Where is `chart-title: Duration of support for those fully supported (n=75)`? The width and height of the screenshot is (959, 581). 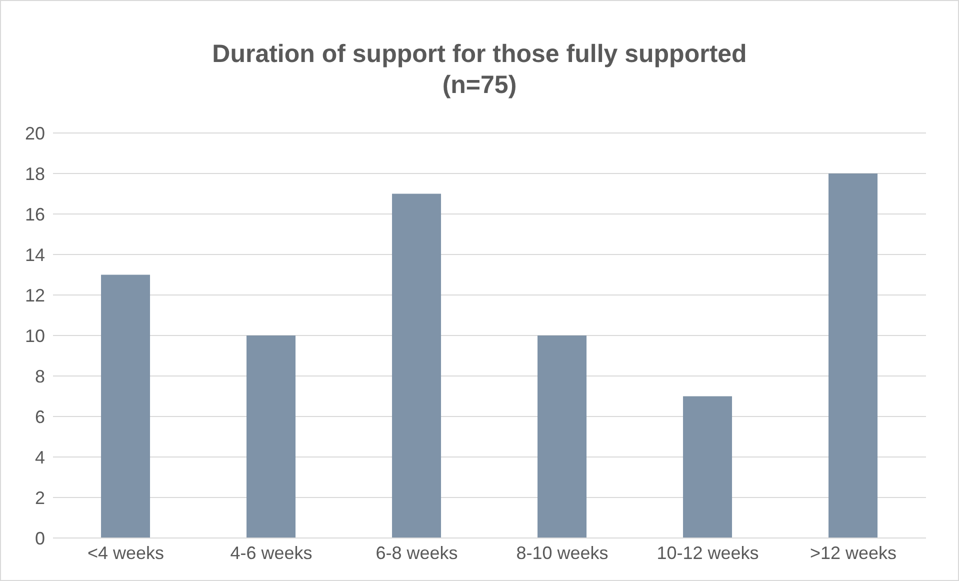 chart-title: Duration of support for those fully supported (n=75) is located at coordinates (479, 70).